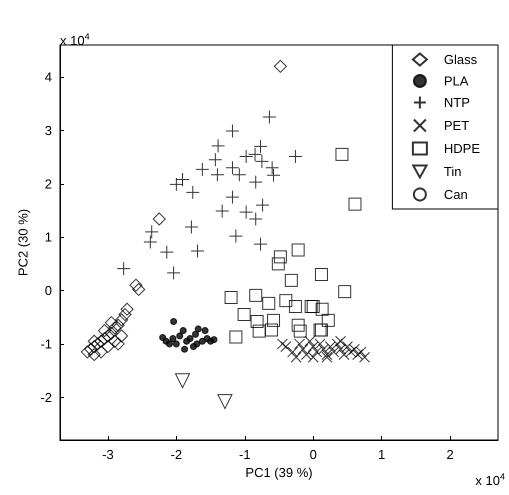  What do you see at coordinates (313, 454) in the screenshot?
I see `x-tick-label: 0` at bounding box center [313, 454].